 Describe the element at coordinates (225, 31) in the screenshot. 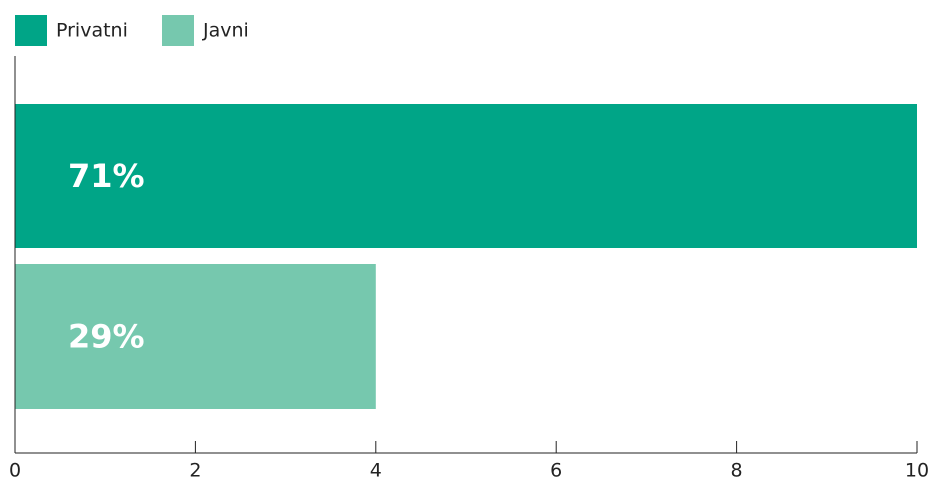

I see `legend-label: Javni` at that location.